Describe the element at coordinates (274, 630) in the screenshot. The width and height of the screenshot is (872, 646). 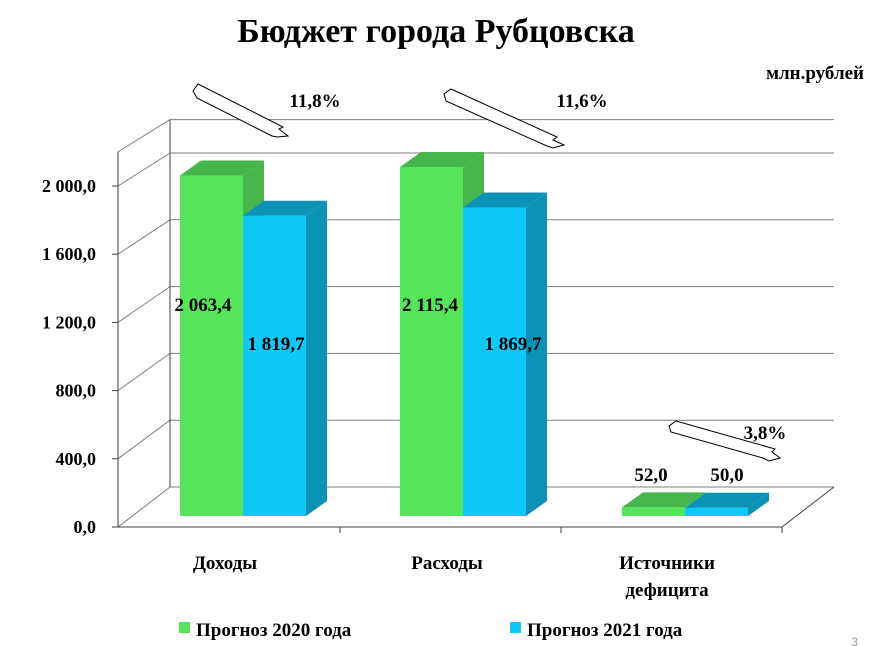
I see `legend-label-2020: Прогноз 2020 года` at that location.